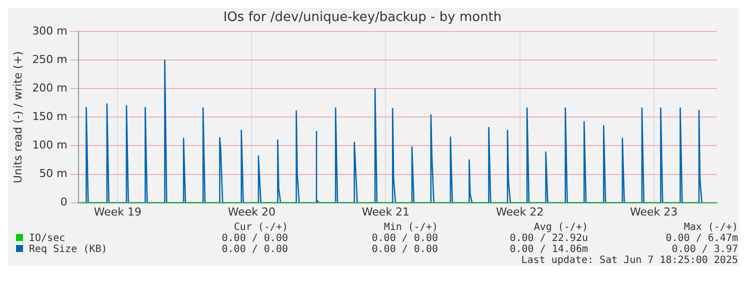  What do you see at coordinates (520, 211) in the screenshot?
I see `x-tick-label: Week 22` at bounding box center [520, 211].